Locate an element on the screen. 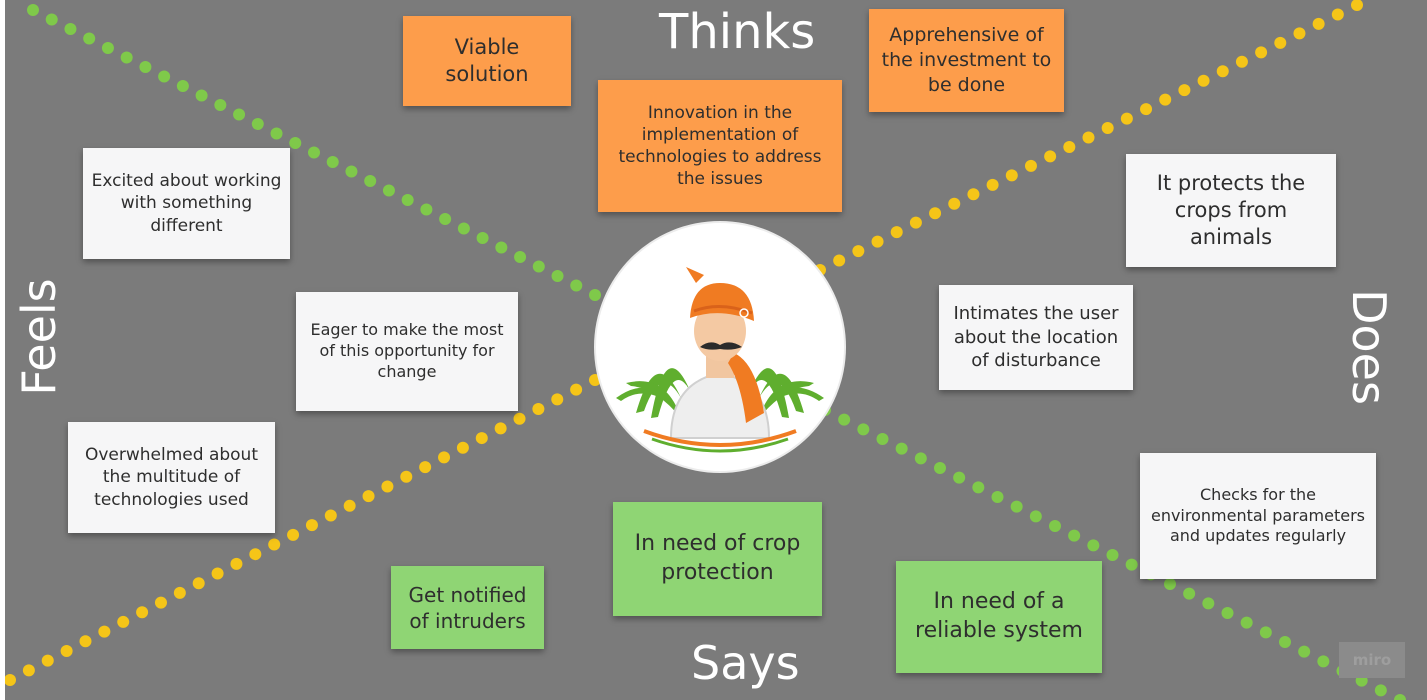 Image resolution: width=1427 pixels, height=700 pixels. says-note-crop-protection: In need of crop protection is located at coordinates (717, 559).